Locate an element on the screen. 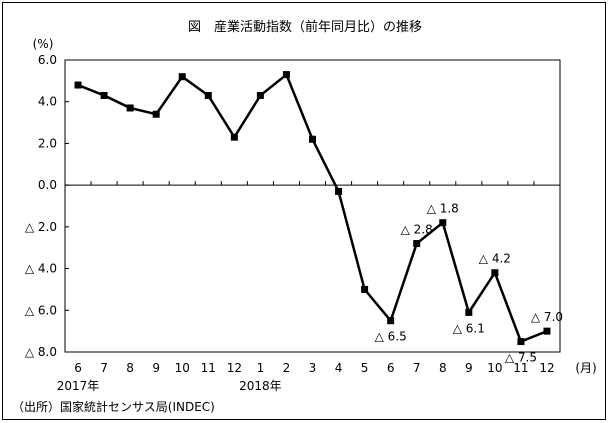 The image size is (610, 423). x-tick-label: 5 is located at coordinates (365, 368).